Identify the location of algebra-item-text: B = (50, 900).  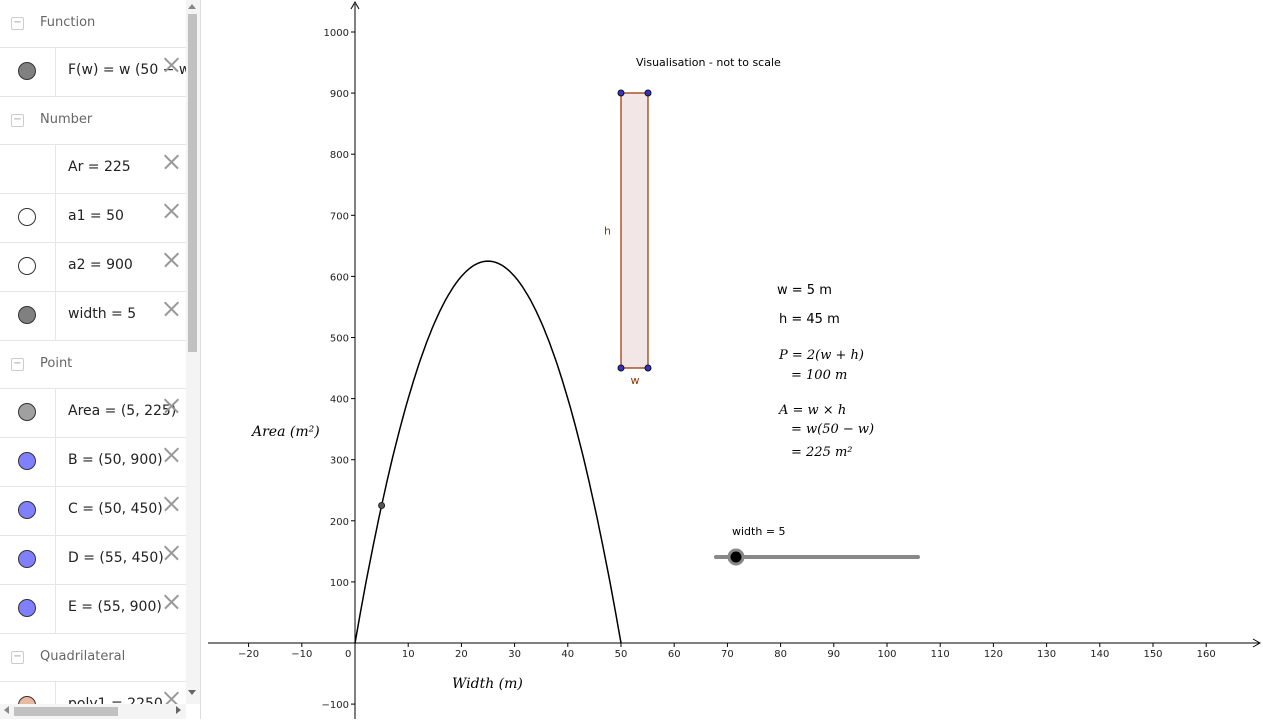
(115, 460).